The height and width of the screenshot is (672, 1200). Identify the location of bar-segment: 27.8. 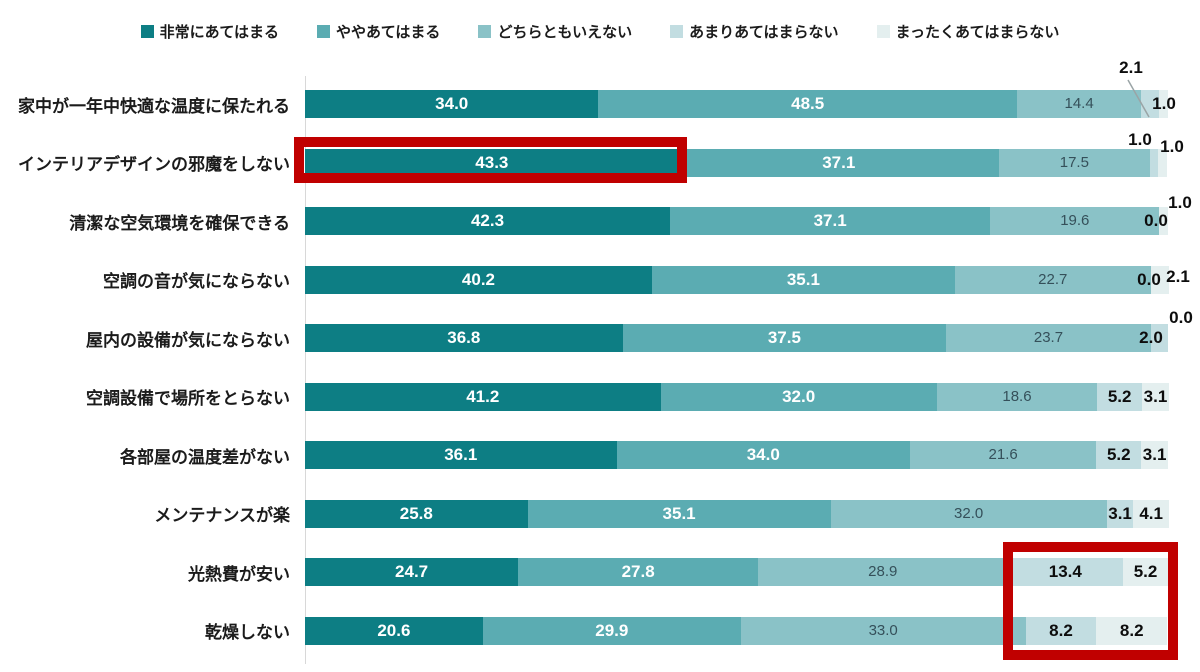
(638, 572).